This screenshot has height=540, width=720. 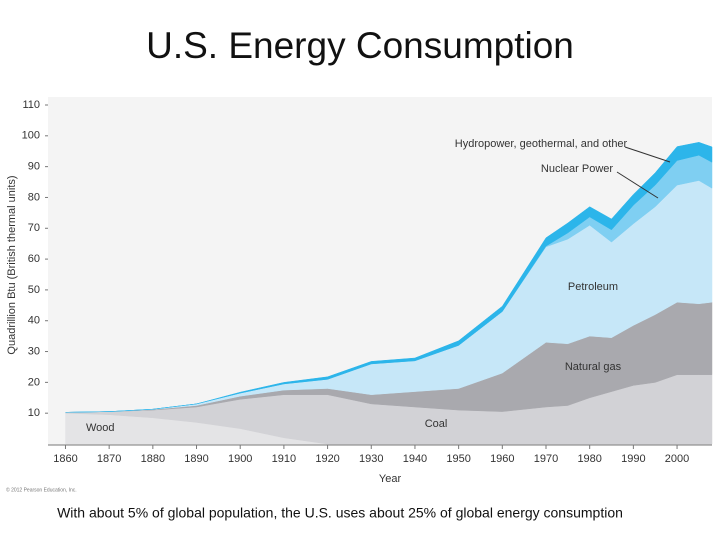 I want to click on series-label: Coal, so click(x=436, y=424).